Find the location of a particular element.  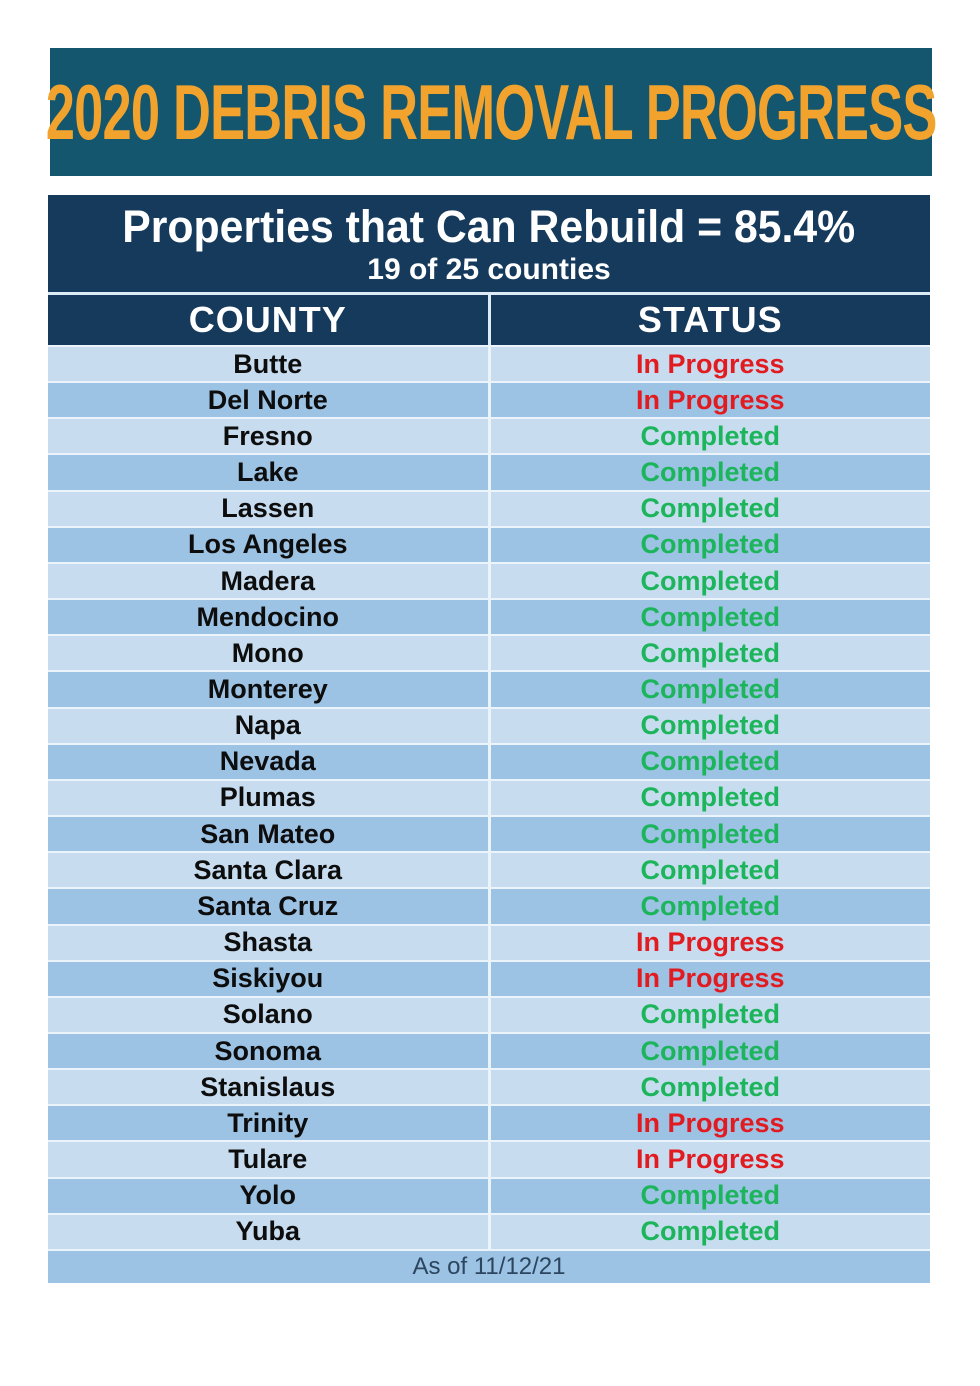

table-row: Stanislaus Completed is located at coordinates (489, 1086).